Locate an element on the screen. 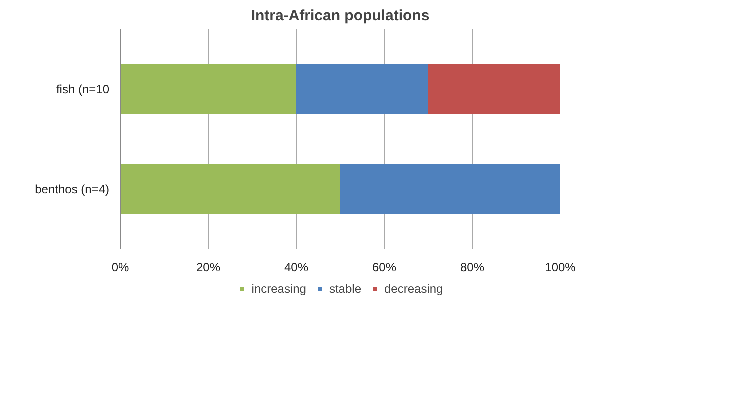 This screenshot has height=416, width=743. legend-label: stable is located at coordinates (345, 289).